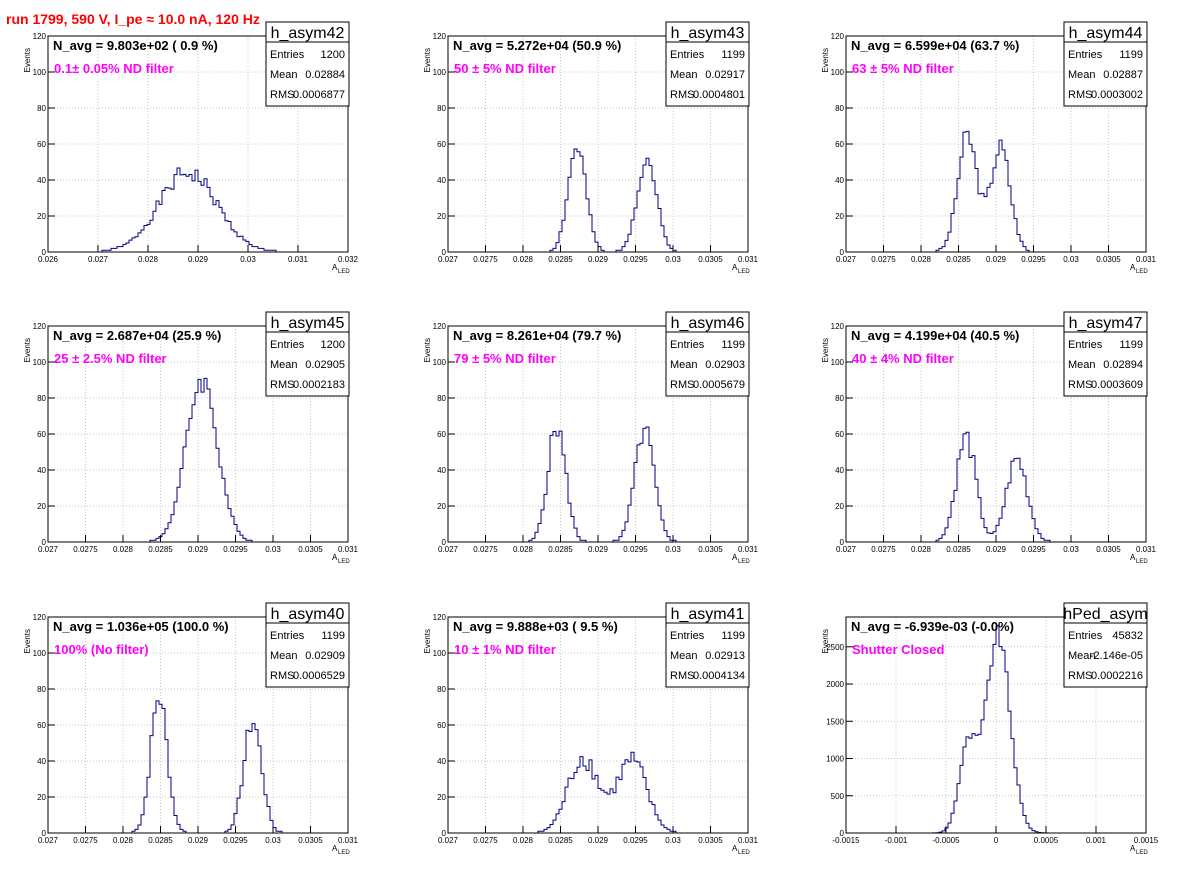  Describe the element at coordinates (835, 721) in the screenshot. I see `y-tick-label: 1500` at that location.